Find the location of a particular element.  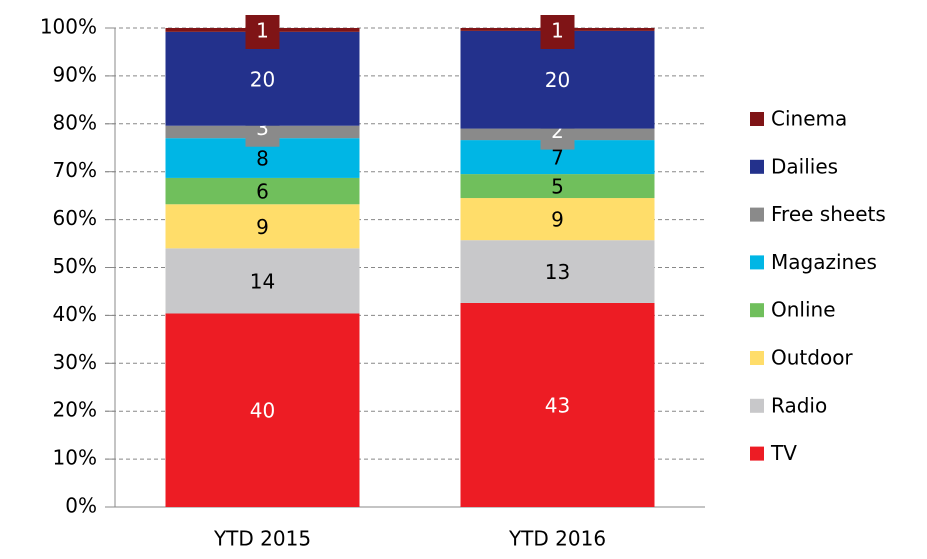

x-tick-label: YTD 2015 is located at coordinates (262, 539).